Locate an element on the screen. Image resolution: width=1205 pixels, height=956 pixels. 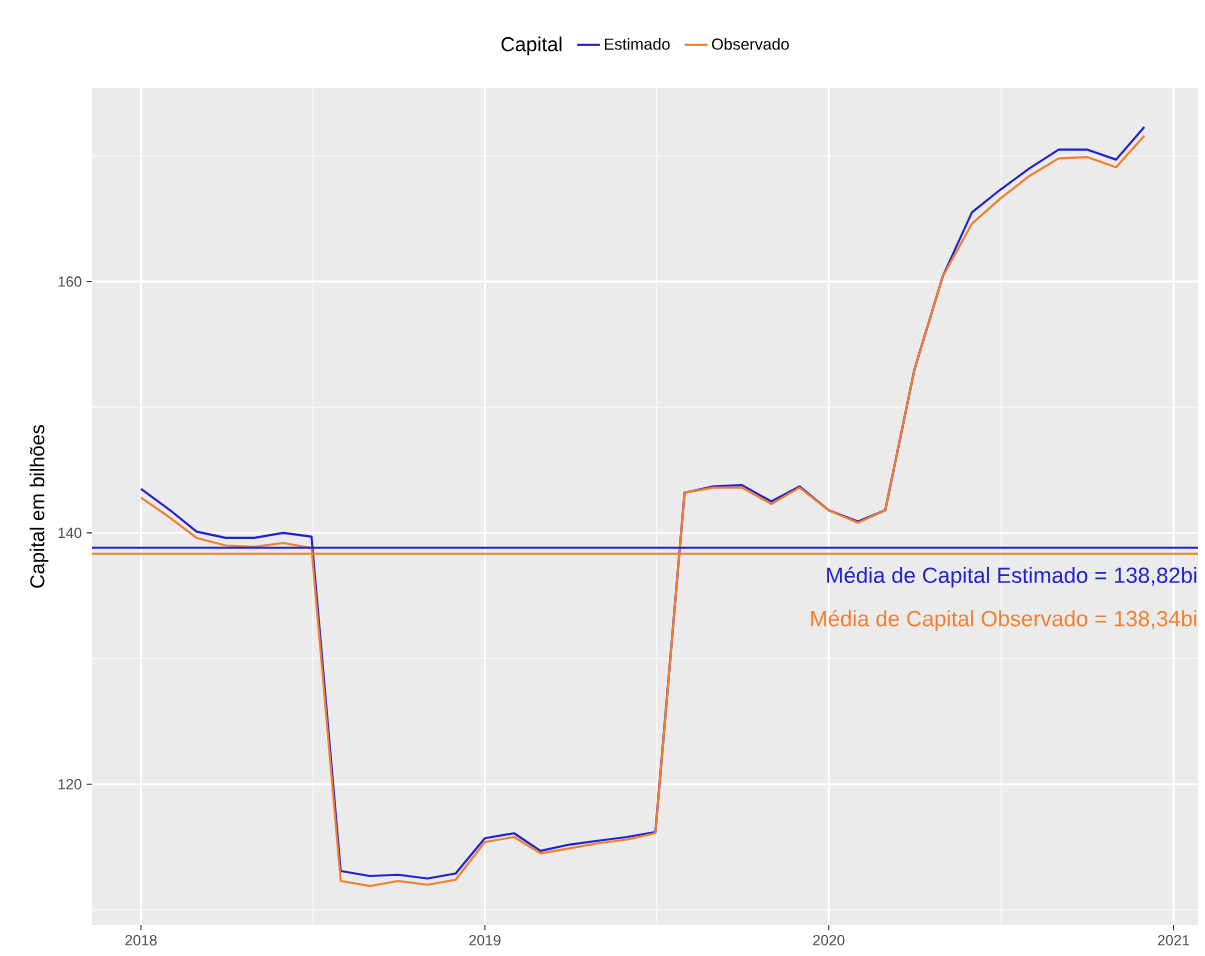
x-tick-label: 2020 is located at coordinates (829, 940).